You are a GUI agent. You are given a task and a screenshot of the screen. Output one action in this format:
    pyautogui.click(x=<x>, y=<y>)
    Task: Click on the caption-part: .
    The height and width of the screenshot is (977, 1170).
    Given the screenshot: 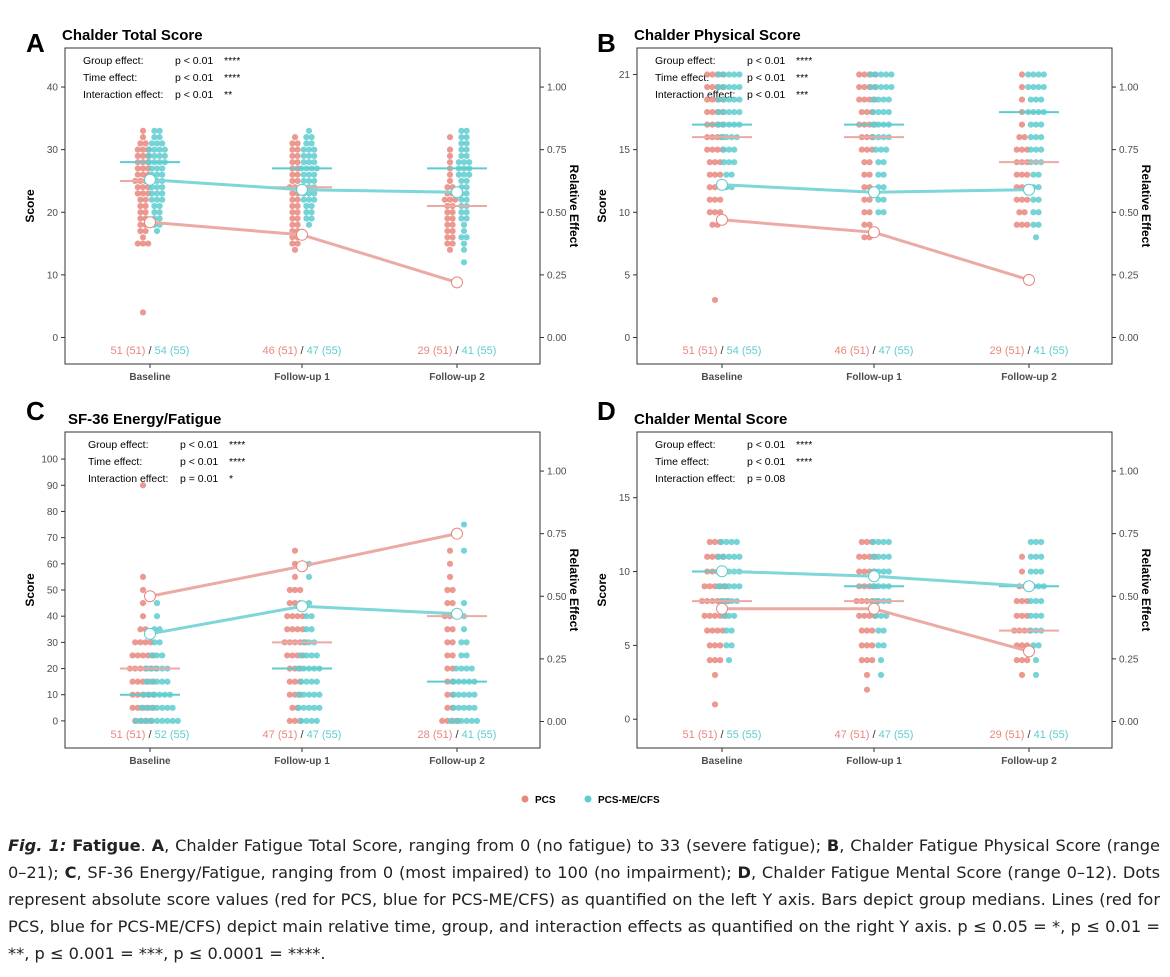 What is the action you would take?
    pyautogui.click(x=146, y=845)
    